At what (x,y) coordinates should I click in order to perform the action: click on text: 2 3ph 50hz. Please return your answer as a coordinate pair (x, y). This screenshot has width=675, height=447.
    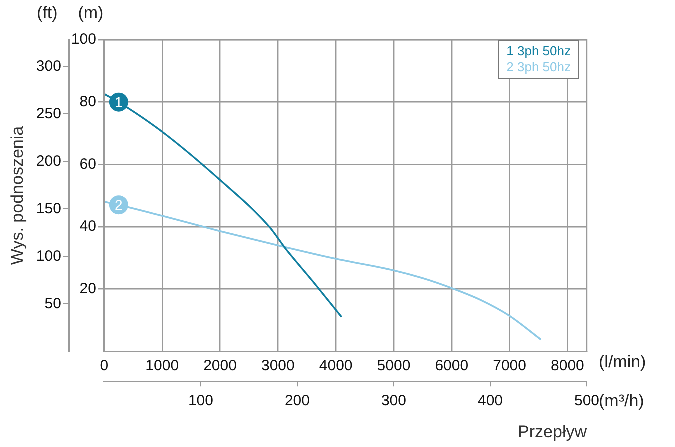
    Looking at the image, I should click on (539, 67).